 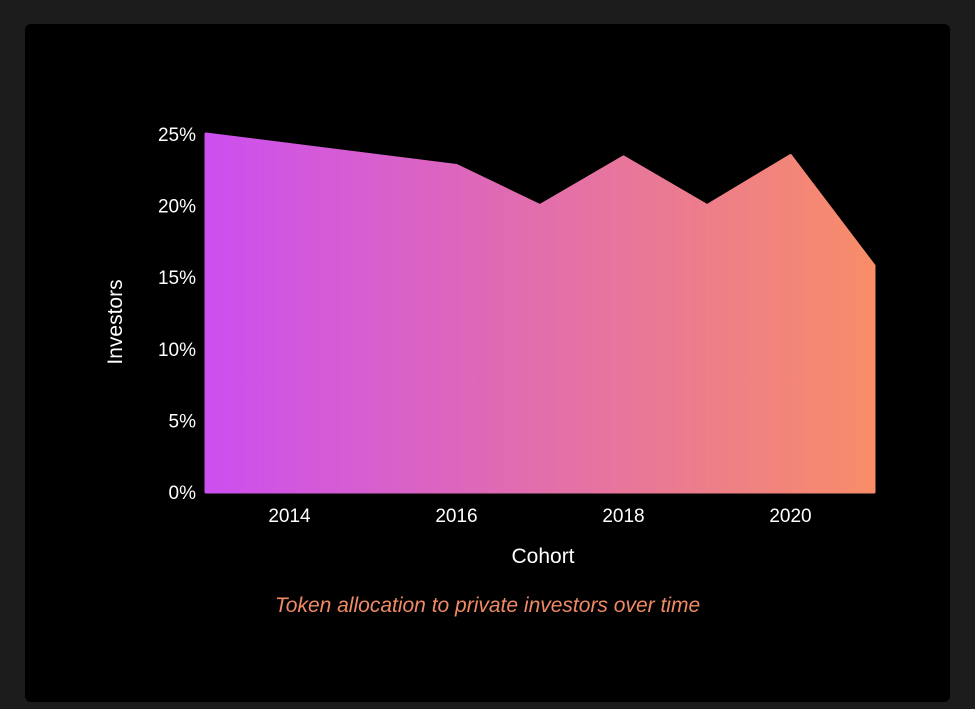 What do you see at coordinates (177, 278) in the screenshot?
I see `y-tick-label: 15%` at bounding box center [177, 278].